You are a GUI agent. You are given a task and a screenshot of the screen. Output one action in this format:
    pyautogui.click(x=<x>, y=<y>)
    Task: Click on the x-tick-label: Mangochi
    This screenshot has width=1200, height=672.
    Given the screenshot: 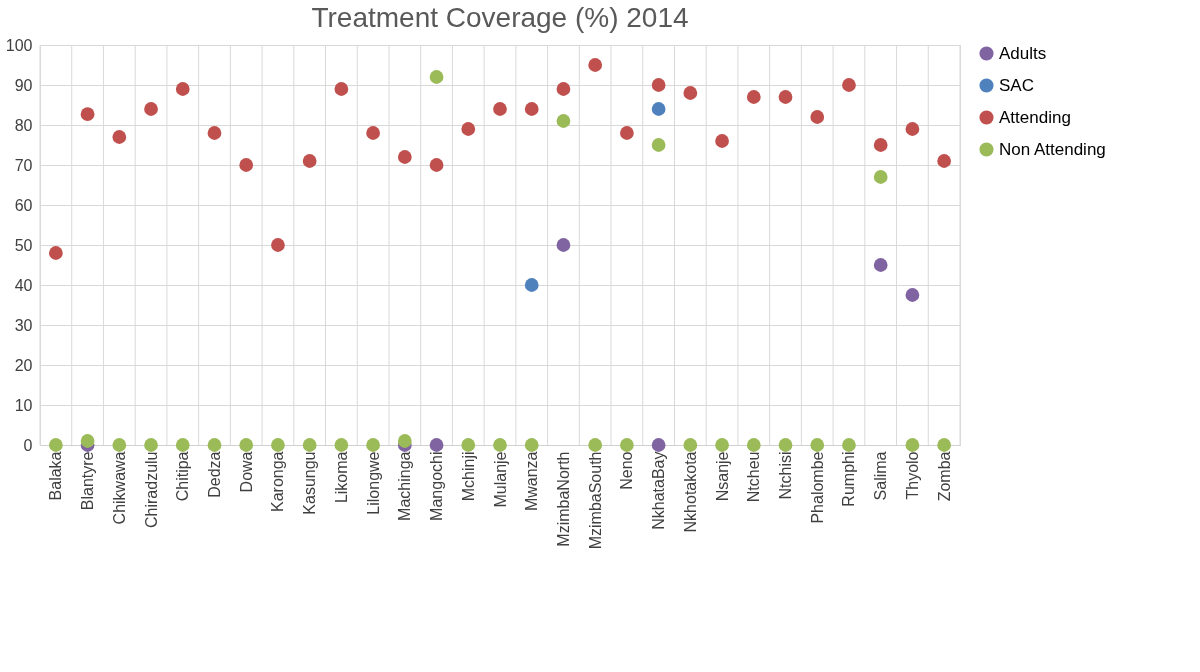 What is the action you would take?
    pyautogui.click(x=437, y=486)
    